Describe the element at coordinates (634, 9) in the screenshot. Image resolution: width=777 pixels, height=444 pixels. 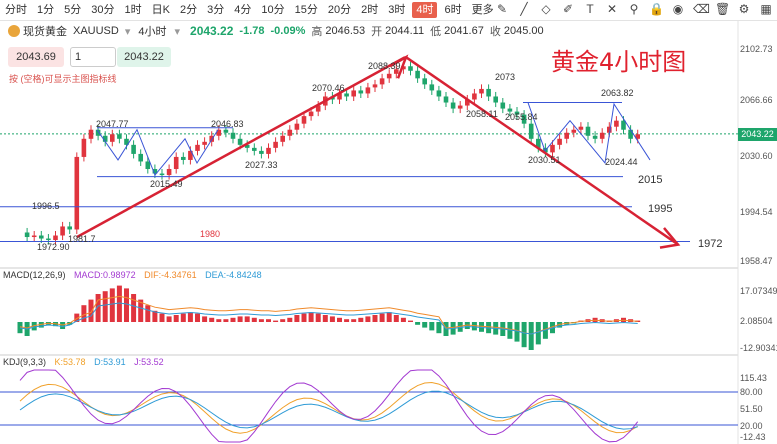
I see `magnet-icon: ⚲` at that location.